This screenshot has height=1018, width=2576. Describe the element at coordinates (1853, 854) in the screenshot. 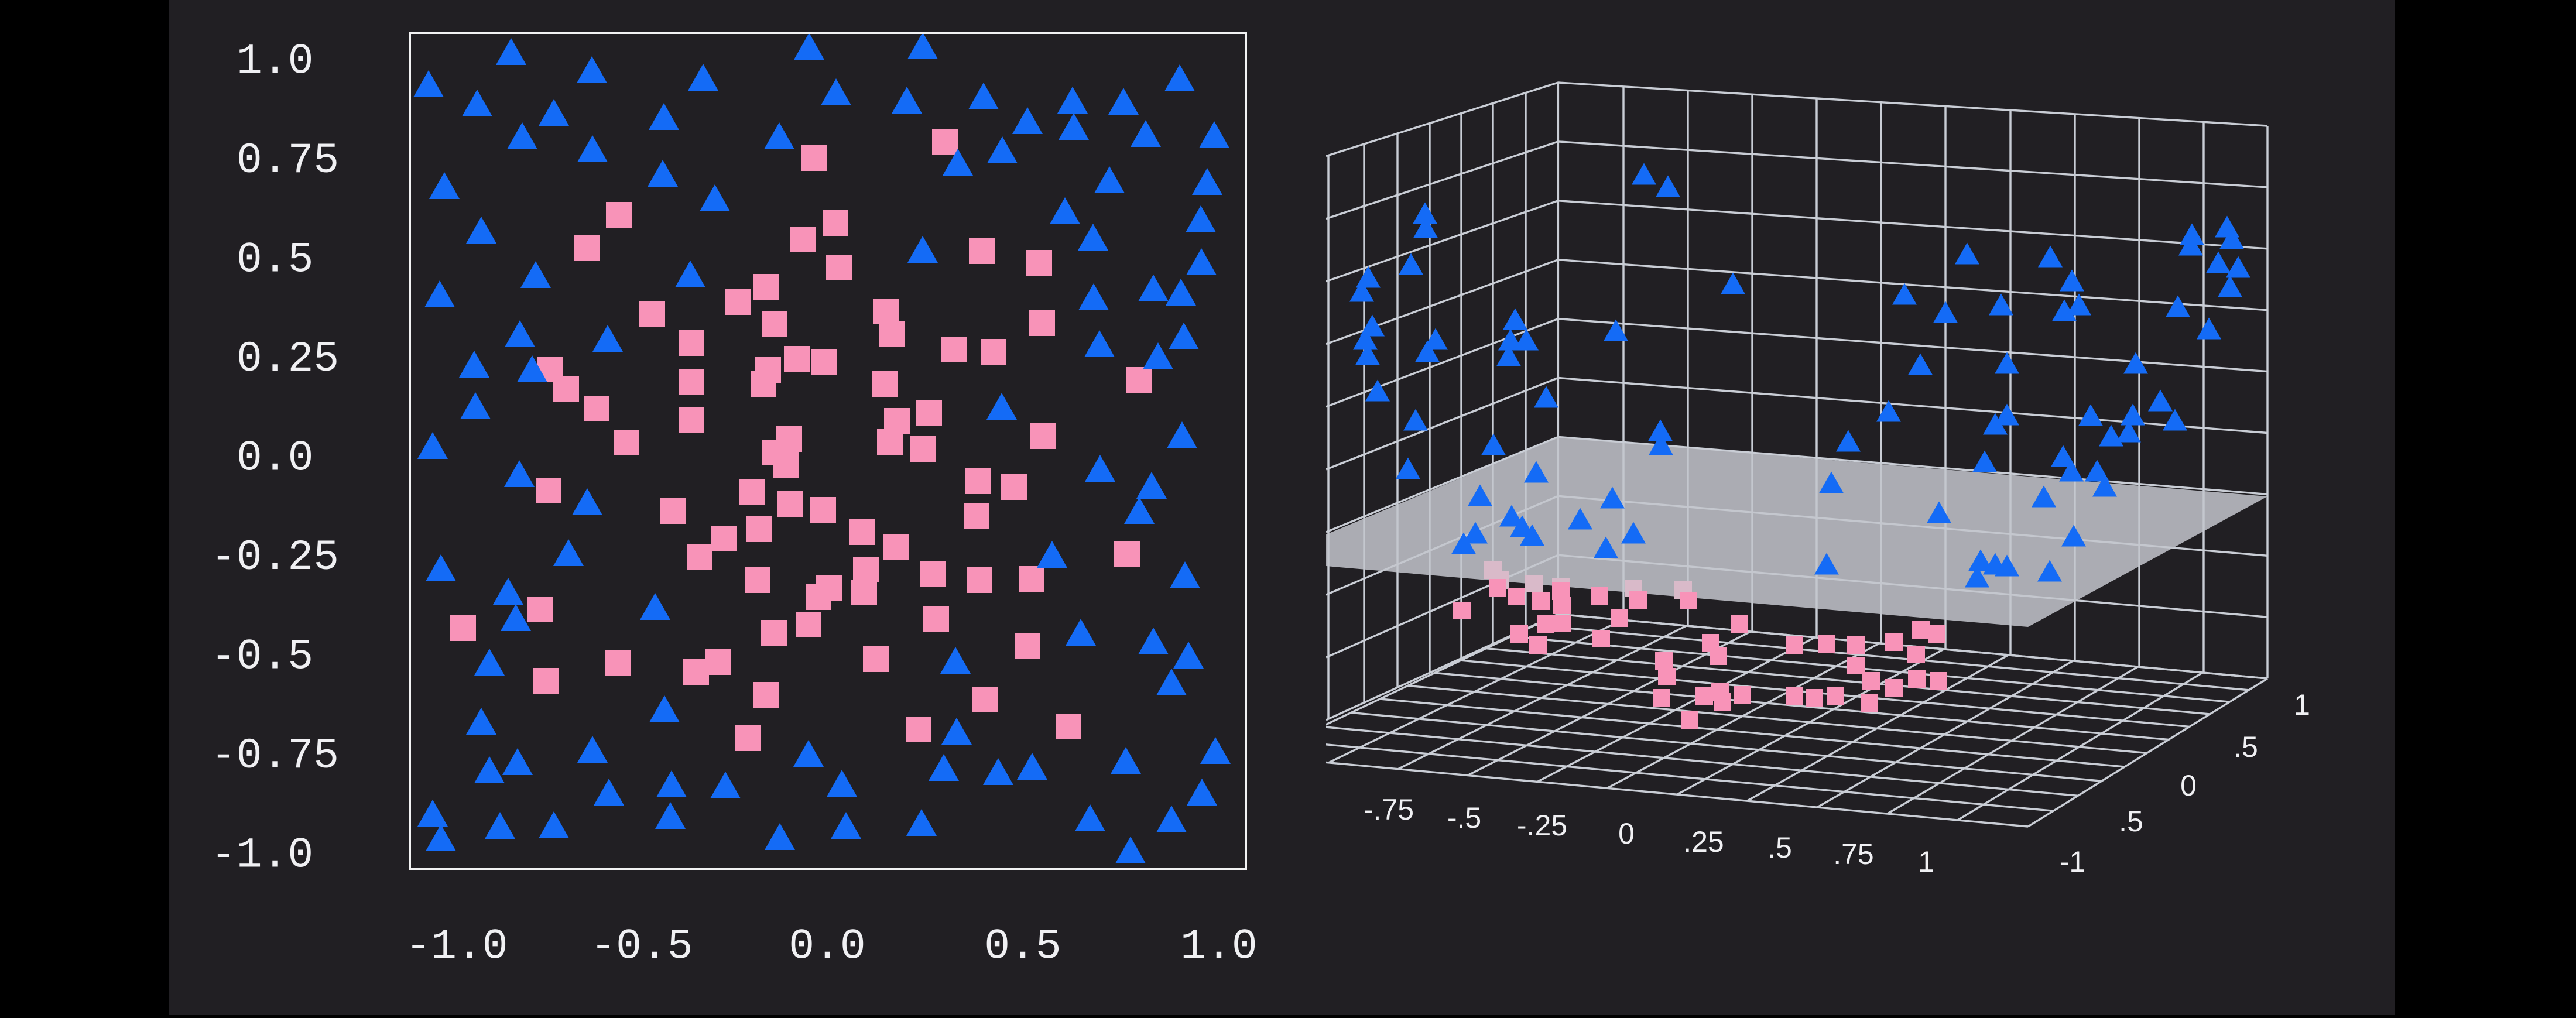

I see `svg-text: .75` at that location.